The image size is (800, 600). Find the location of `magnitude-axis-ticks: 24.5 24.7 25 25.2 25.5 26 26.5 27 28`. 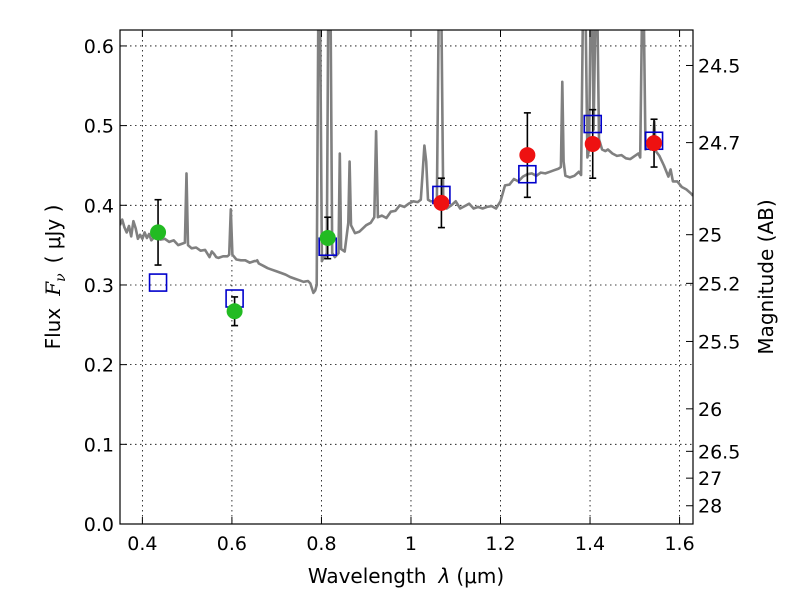

magnitude-axis-ticks: 24.5 24.7 25 25.2 25.5 26 26.5 27 28 is located at coordinates (713, 286).